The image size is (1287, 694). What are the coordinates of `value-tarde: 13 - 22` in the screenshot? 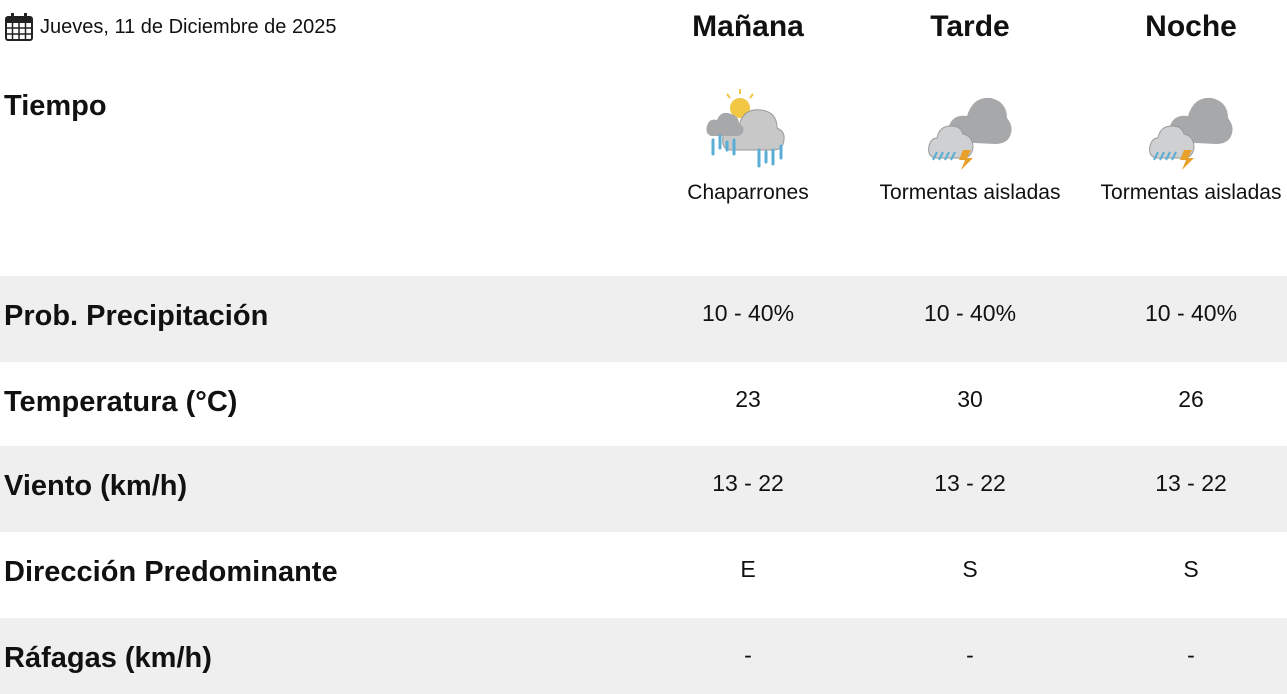 It's located at (970, 483).